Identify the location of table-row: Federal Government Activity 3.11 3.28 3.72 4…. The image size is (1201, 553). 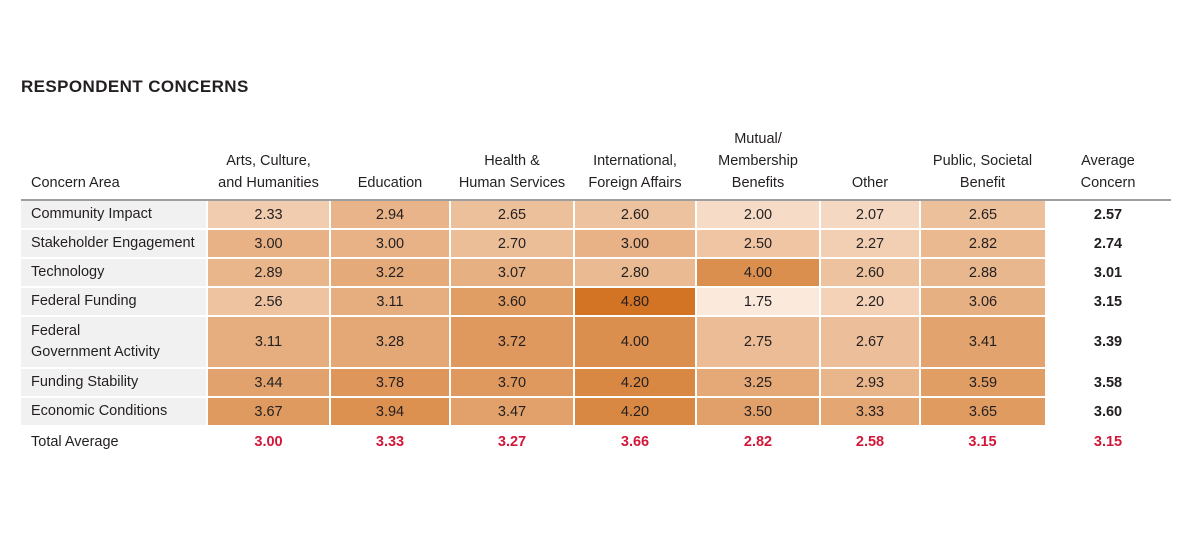
(596, 342).